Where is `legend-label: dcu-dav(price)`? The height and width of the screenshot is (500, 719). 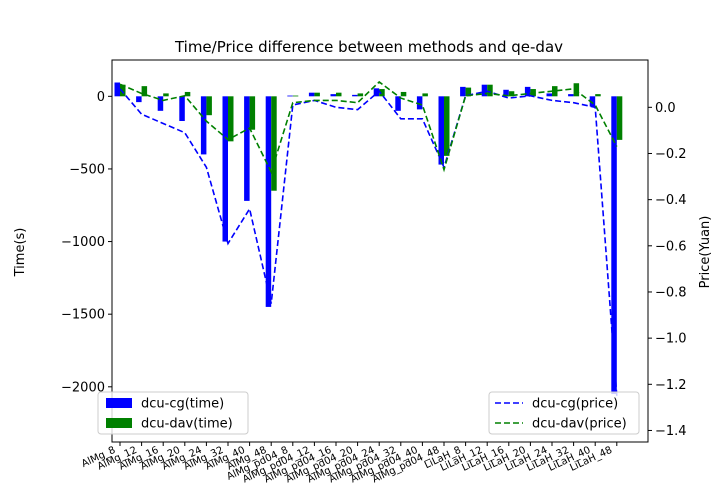
legend-label: dcu-dav(price) is located at coordinates (579, 424).